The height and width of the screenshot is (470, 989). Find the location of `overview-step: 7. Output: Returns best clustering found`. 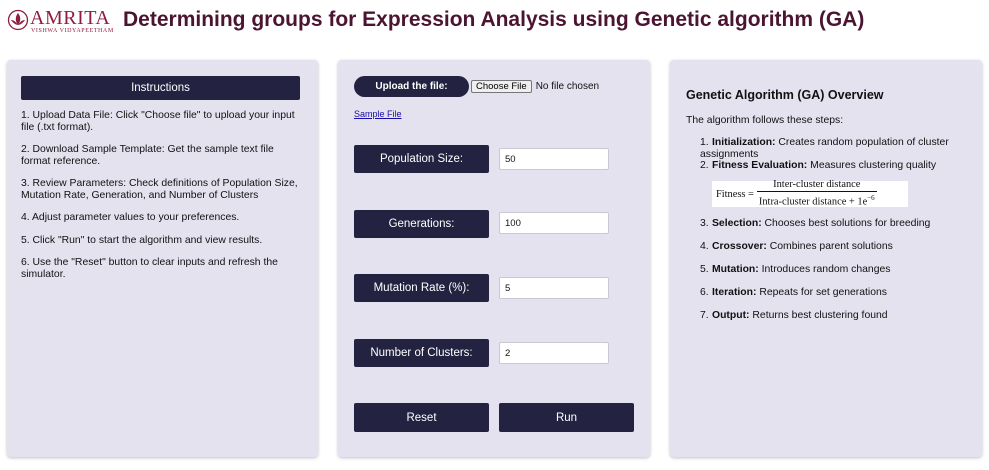

overview-step: 7. Output: Returns best clustering found is located at coordinates (794, 315).